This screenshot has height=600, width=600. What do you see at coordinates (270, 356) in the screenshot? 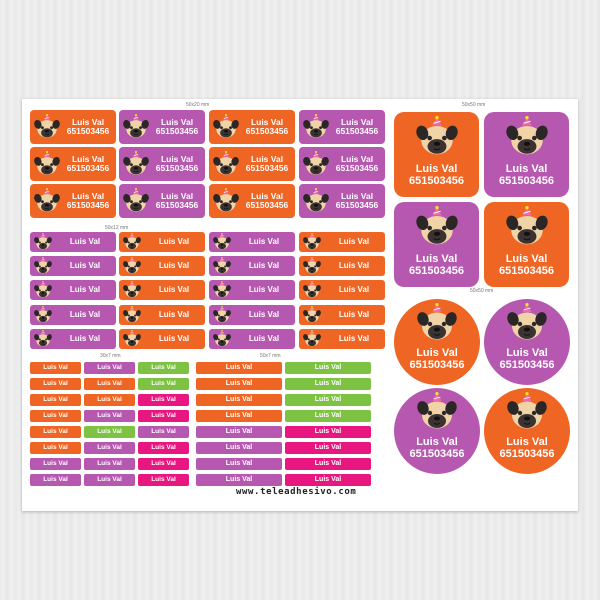
I see `size-label-50x7: 50x7 mm` at bounding box center [270, 356].